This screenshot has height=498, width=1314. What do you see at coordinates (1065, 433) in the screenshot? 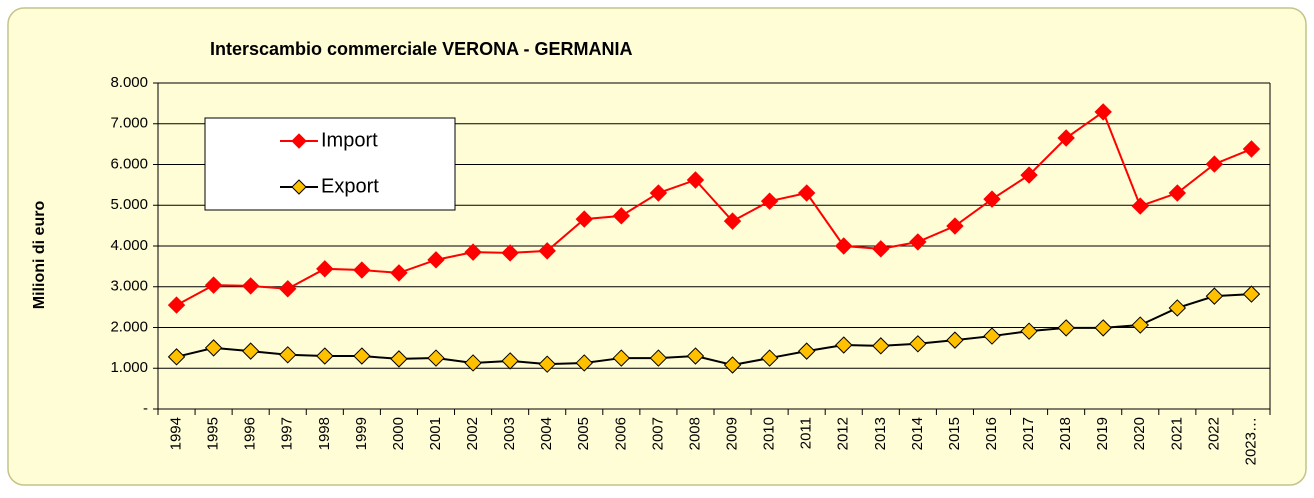
I see `x-tick-label: 2018` at bounding box center [1065, 433].